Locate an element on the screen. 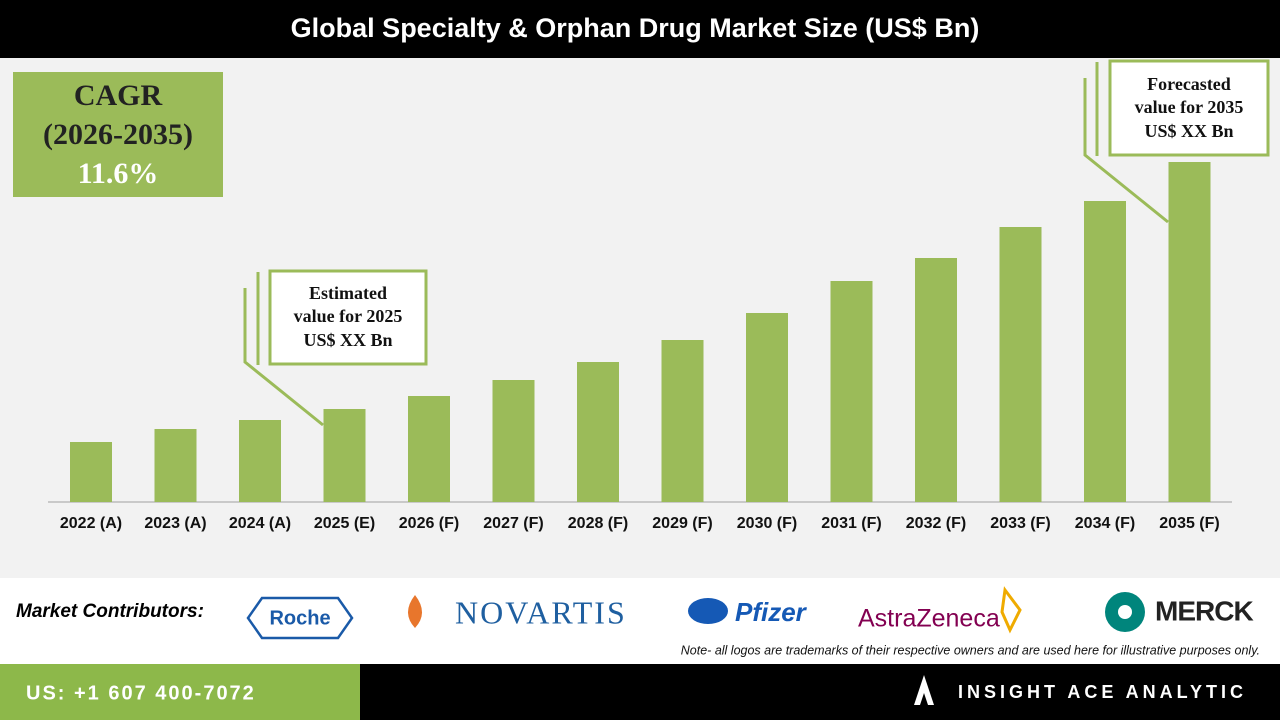 Image resolution: width=1280 pixels, height=720 pixels. x-tick-label: 2035 (F) is located at coordinates (1189, 523).